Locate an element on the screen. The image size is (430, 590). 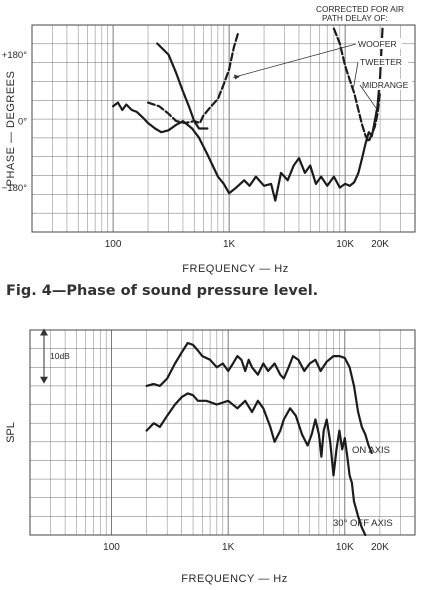
annotation: PATH DELAY OF: is located at coordinates (355, 18).